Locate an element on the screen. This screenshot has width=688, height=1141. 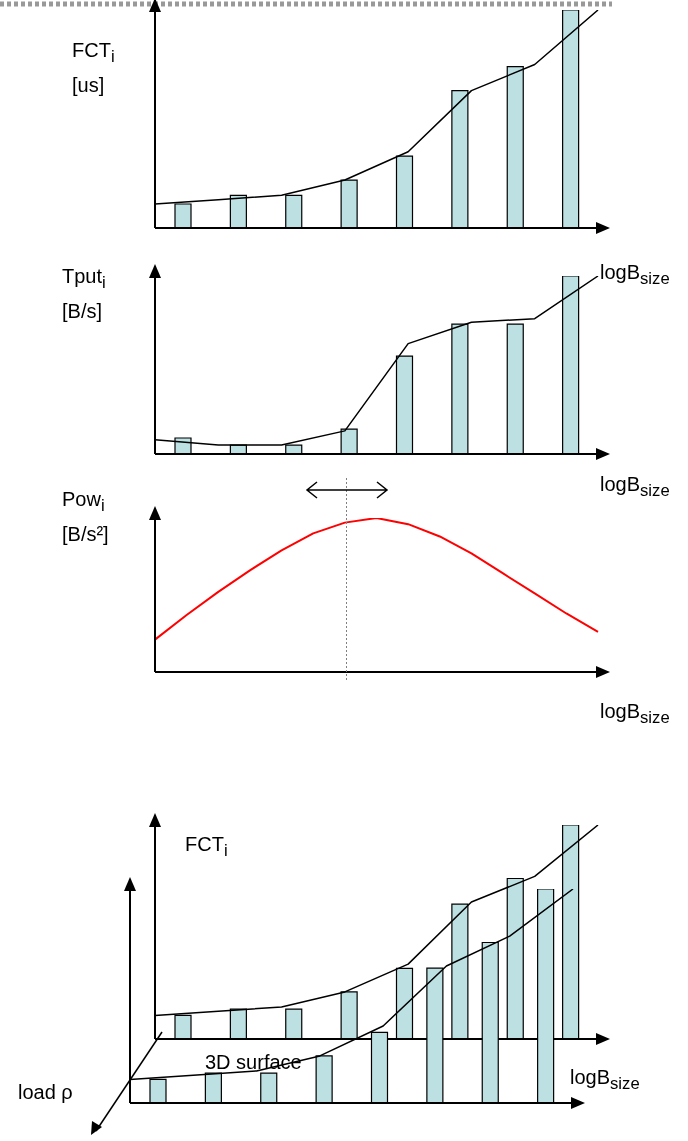
y-axis-title: Pow$_{i}$ [B/s²] is located at coordinates (86, 517).